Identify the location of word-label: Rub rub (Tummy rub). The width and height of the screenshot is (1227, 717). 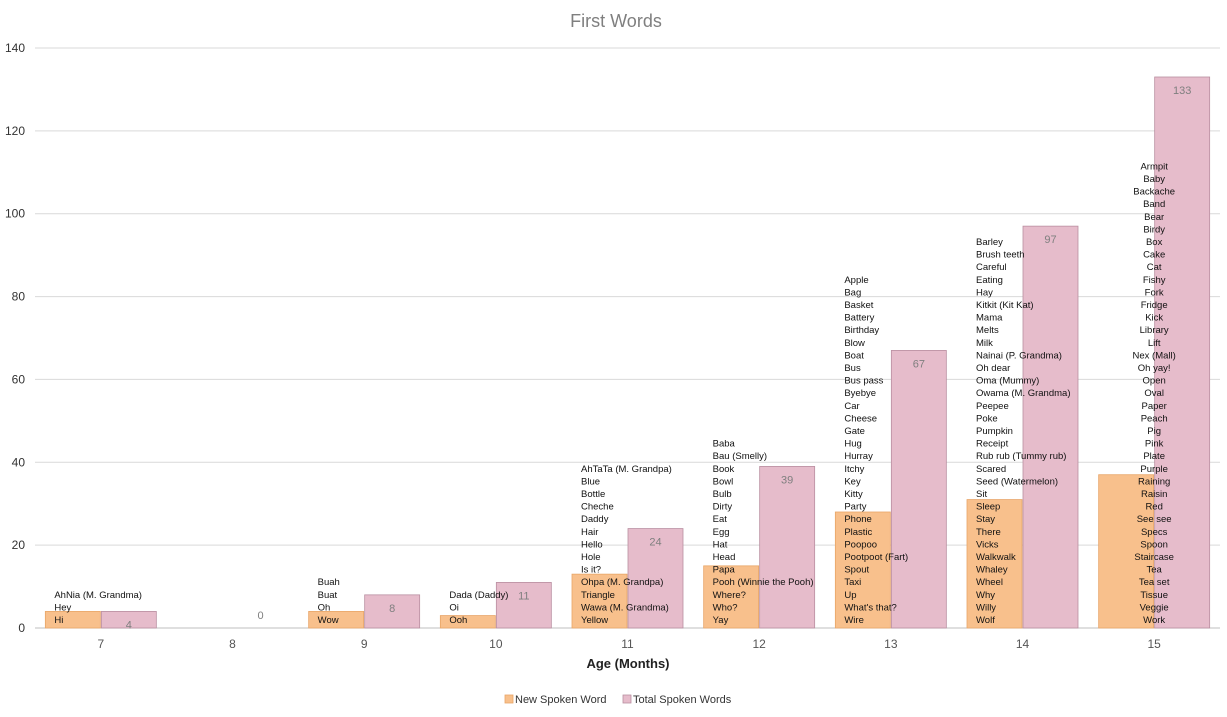
(1021, 456).